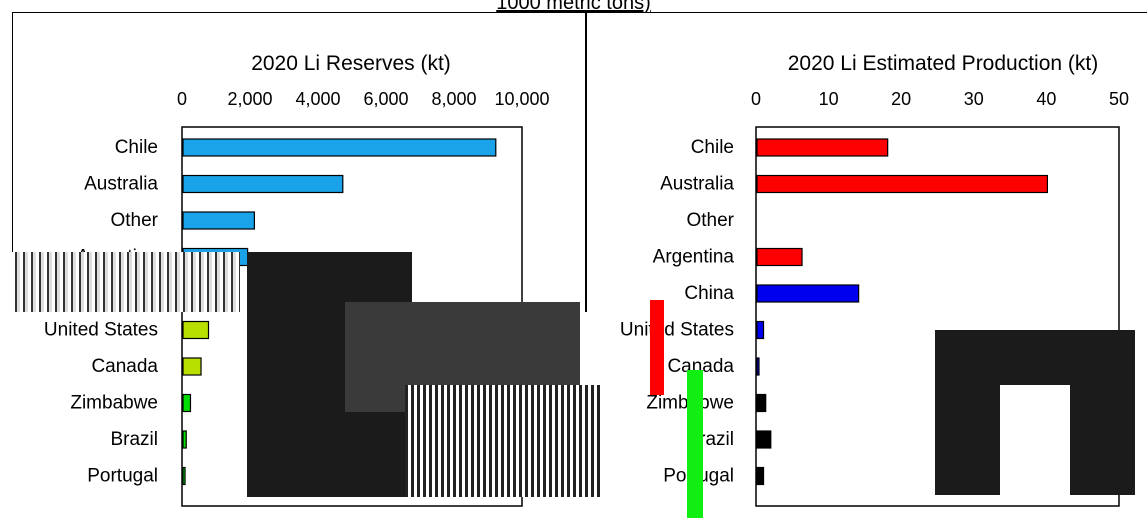 Image resolution: width=1147 pixels, height=519 pixels. I want to click on x-tick-label: 40, so click(1046, 99).